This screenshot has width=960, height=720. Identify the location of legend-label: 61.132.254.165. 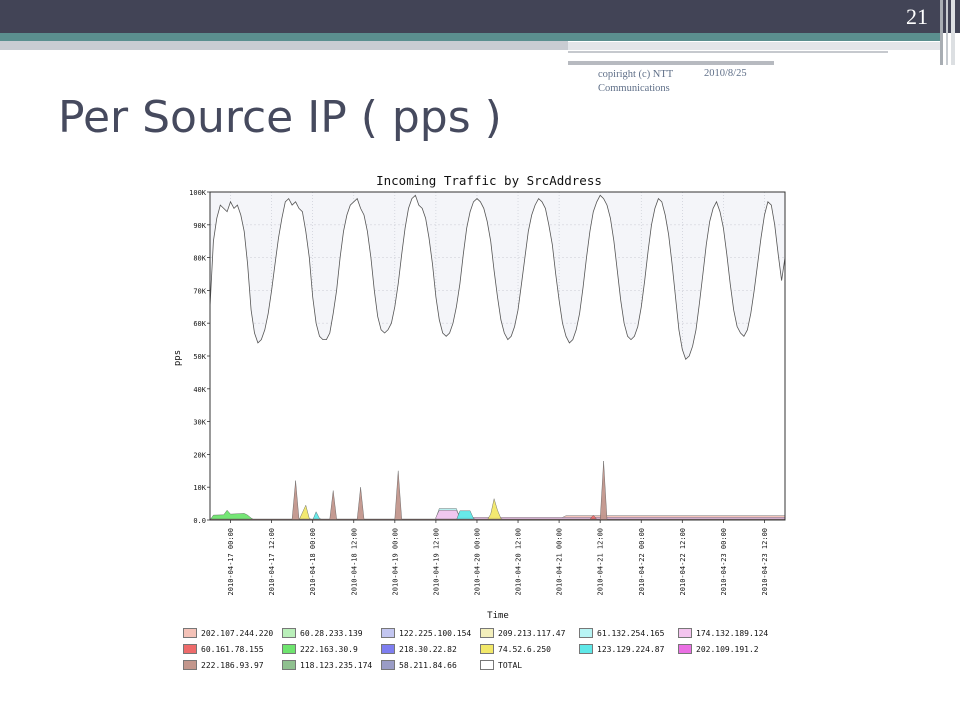
(631, 633).